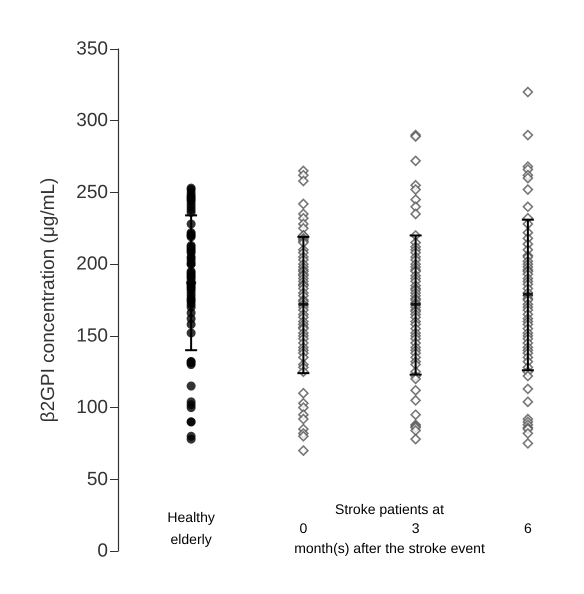 The width and height of the screenshot is (584, 594). I want to click on y-tick-label: 50, so click(97, 479).